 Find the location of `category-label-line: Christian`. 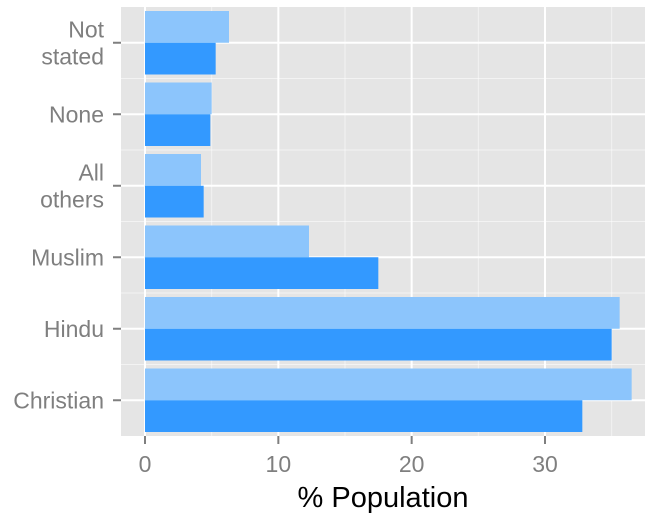

category-label-line: Christian is located at coordinates (58, 400).